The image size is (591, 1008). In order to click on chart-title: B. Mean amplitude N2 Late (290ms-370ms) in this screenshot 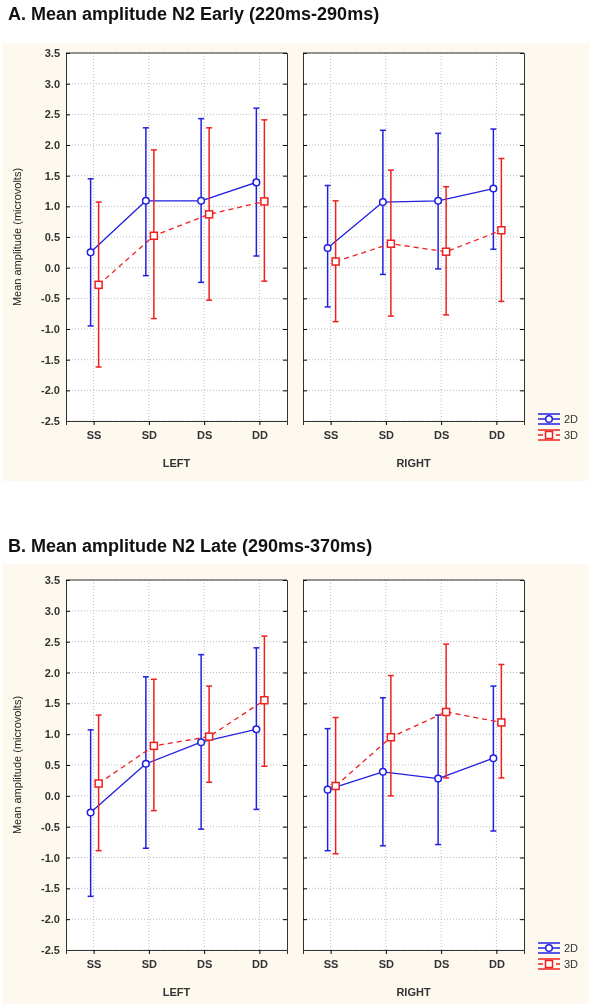, I will do `click(190, 546)`.